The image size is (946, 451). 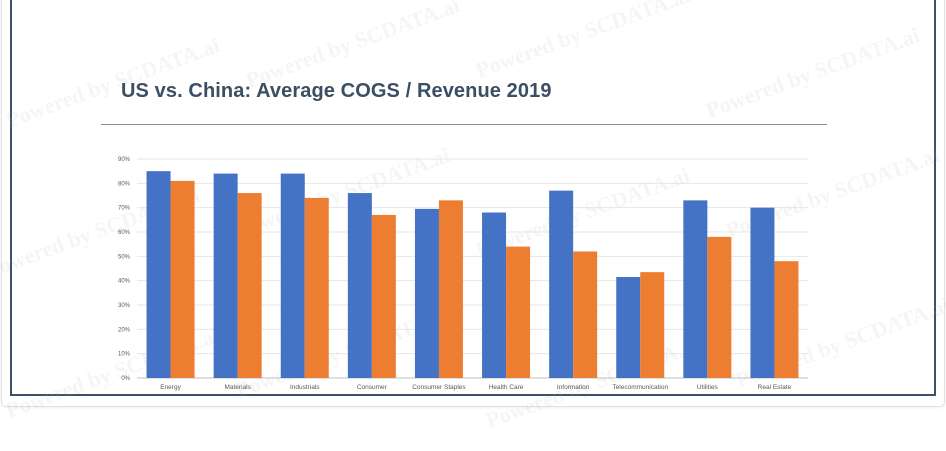 I want to click on x-category-label: Consumer Staples, so click(x=439, y=387).